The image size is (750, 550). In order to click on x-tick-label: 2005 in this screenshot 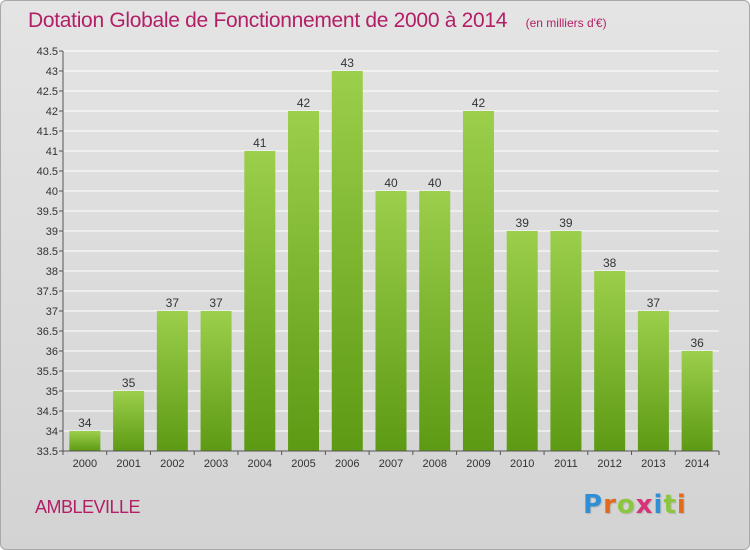, I will do `click(303, 464)`.